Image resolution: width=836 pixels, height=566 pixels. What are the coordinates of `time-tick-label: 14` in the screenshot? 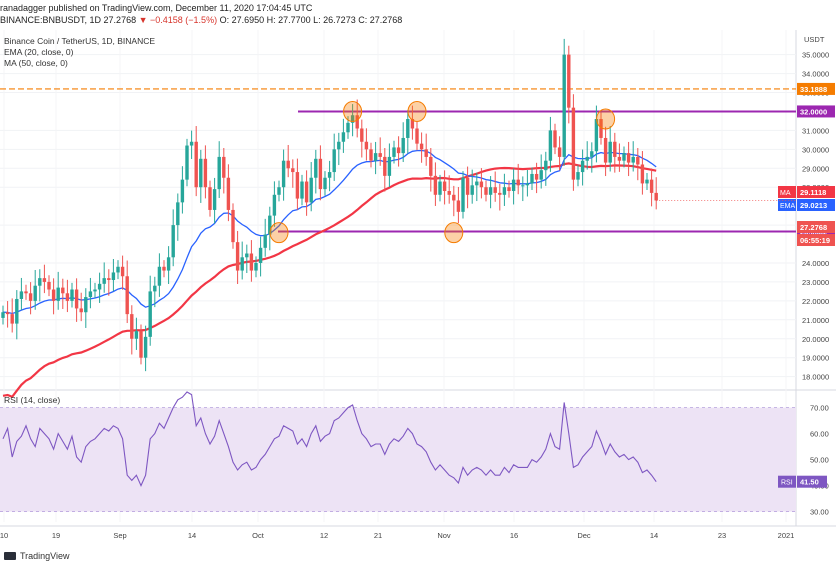 It's located at (192, 535).